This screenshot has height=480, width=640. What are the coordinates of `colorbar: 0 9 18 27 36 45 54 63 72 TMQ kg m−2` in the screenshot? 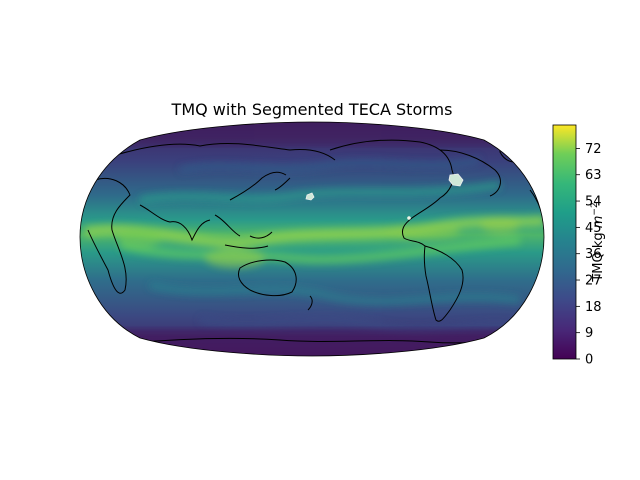 It's located at (579, 246).